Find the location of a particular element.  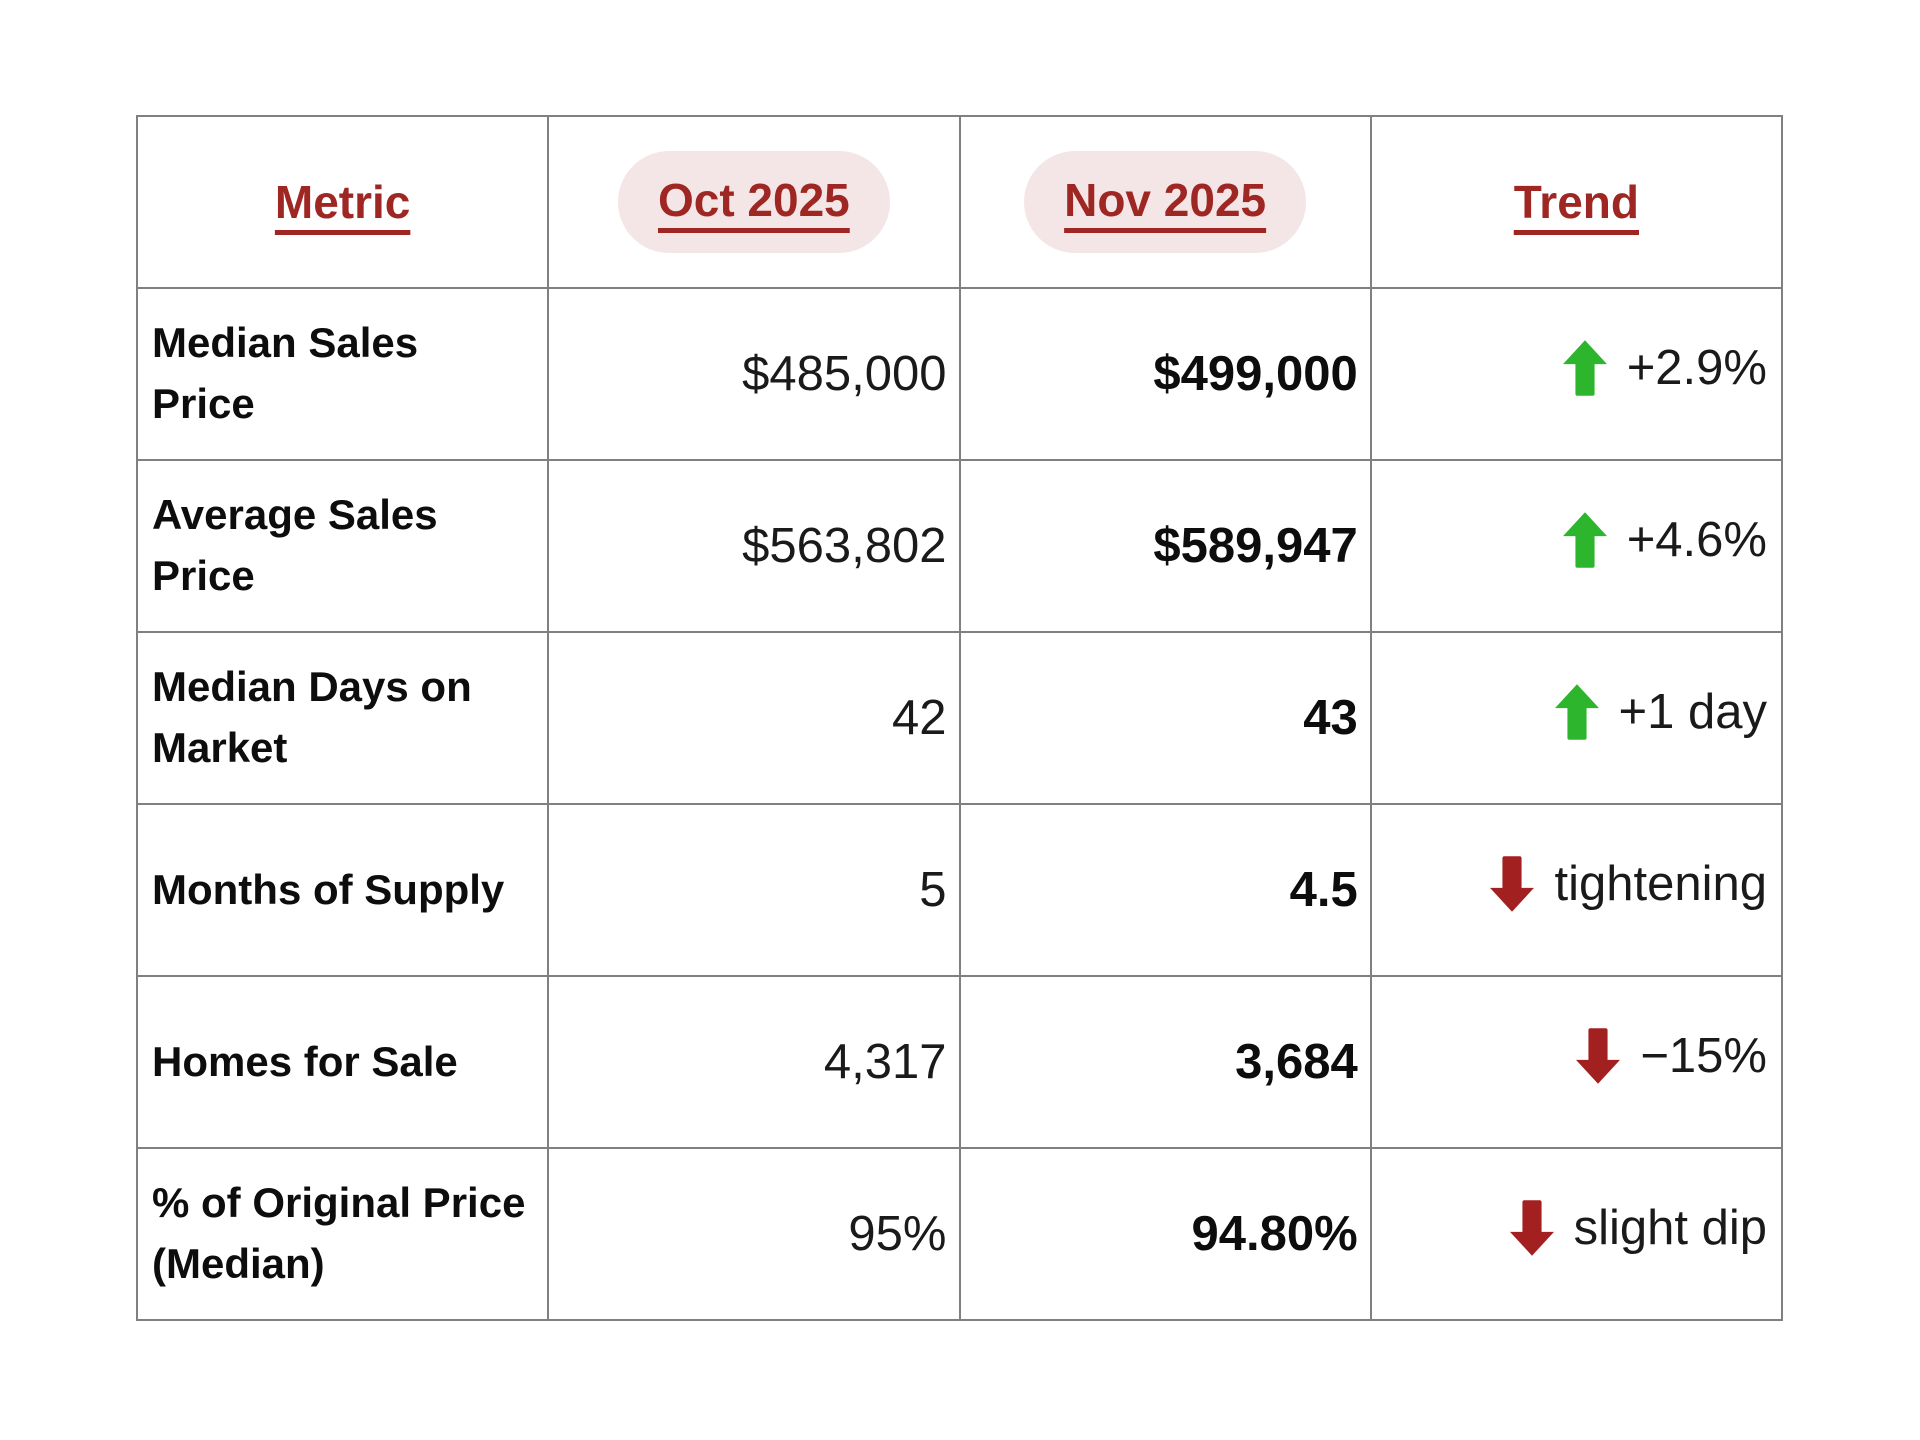

metric-cell: Average Sales Price is located at coordinates (342, 546).